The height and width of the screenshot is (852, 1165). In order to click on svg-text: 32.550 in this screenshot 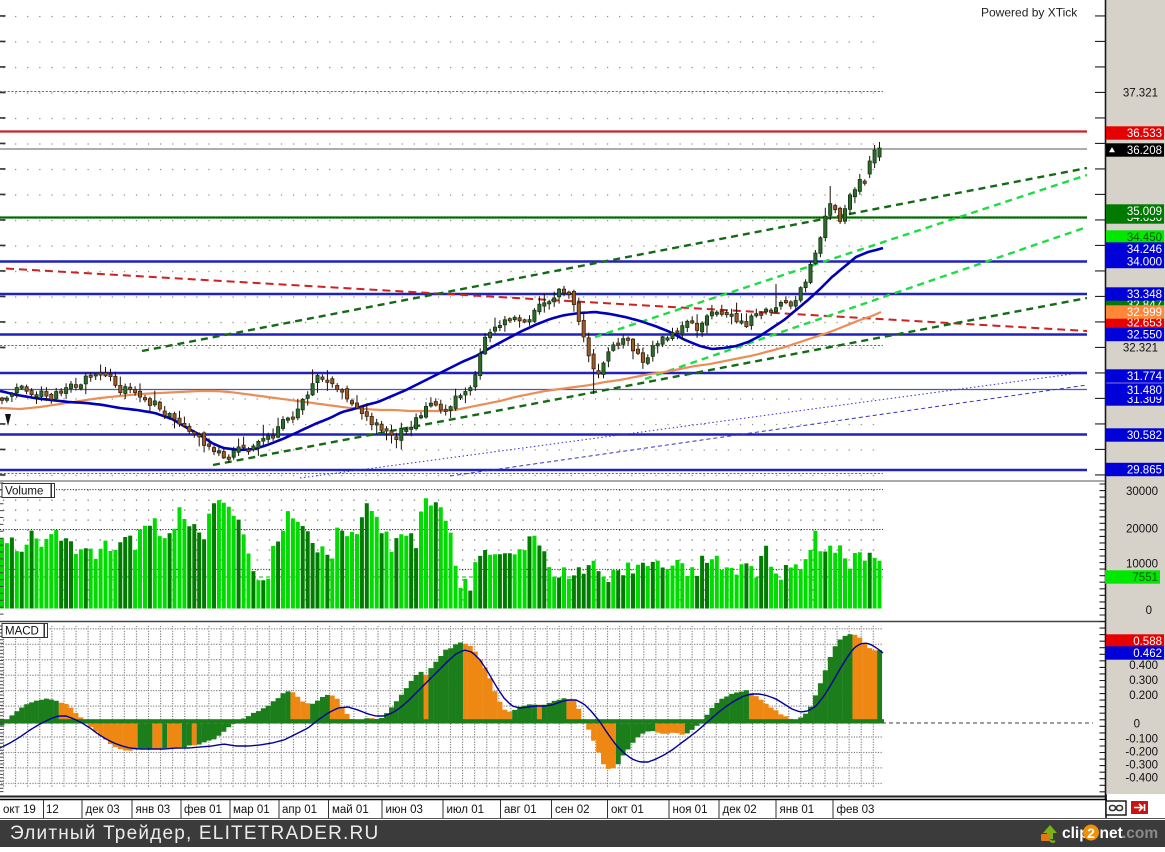, I will do `click(1144, 336)`.